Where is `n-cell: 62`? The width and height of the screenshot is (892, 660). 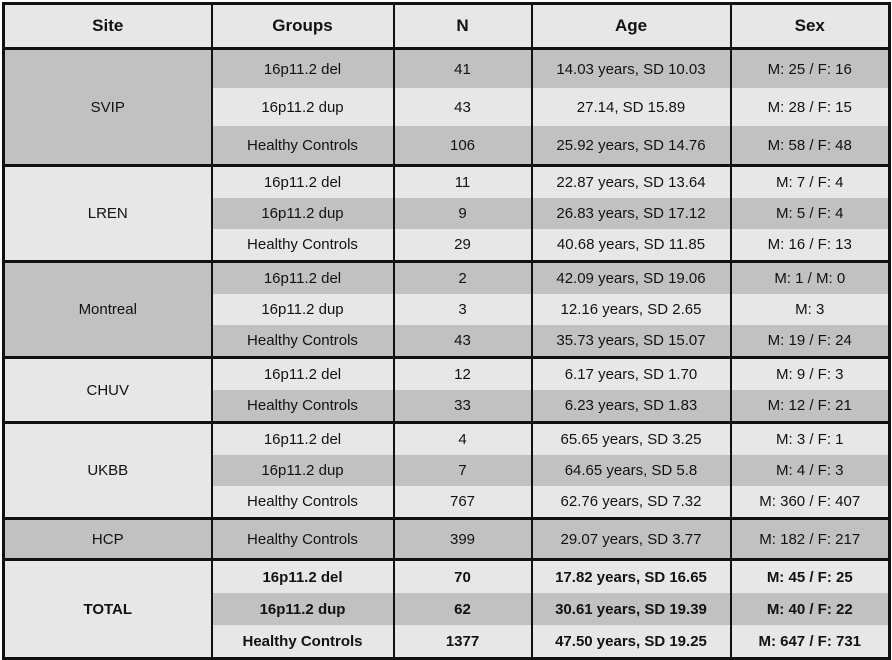 n-cell: 62 is located at coordinates (462, 609).